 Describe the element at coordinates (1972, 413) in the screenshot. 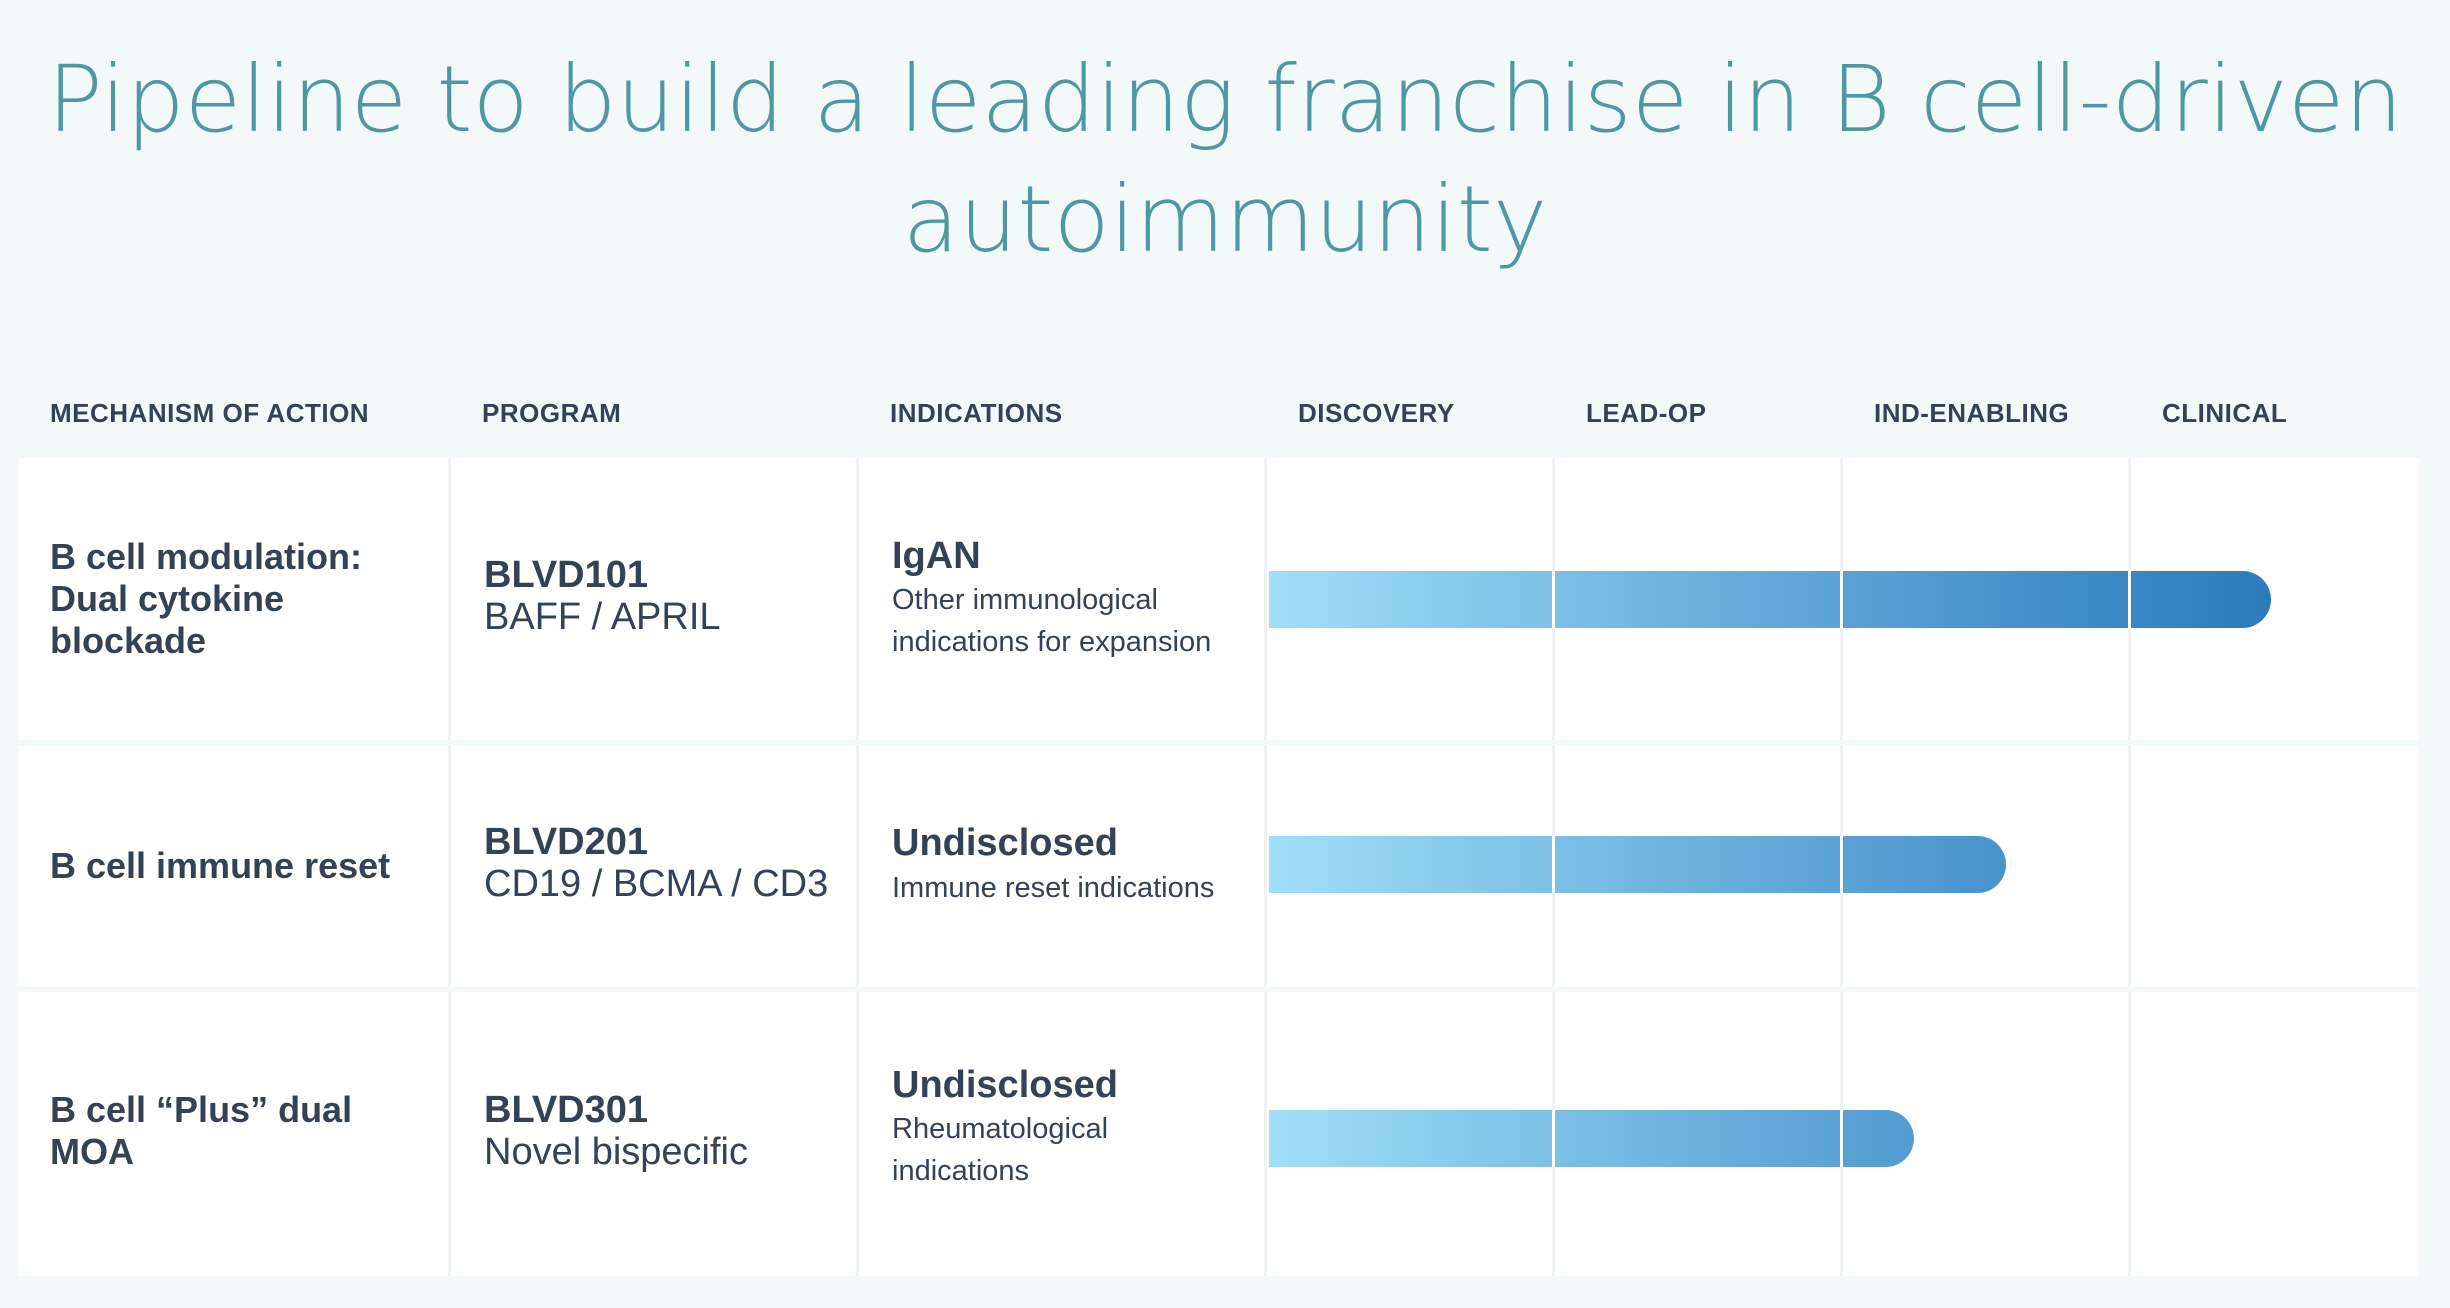

I see `header-ind-enabling: IND-ENABLING` at that location.